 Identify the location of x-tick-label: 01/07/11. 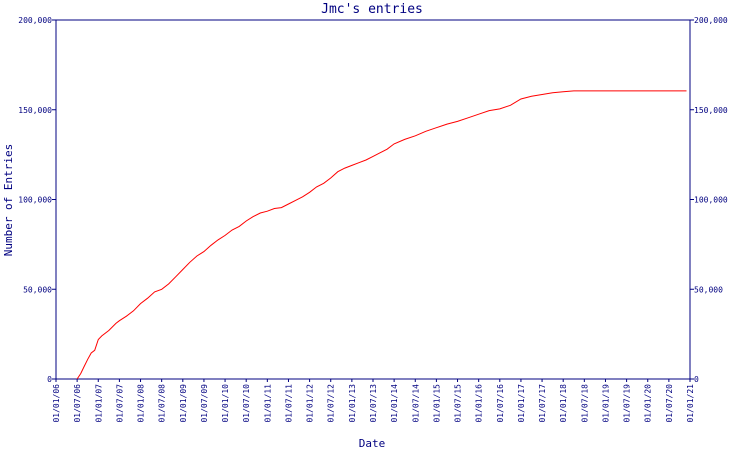
(288, 403).